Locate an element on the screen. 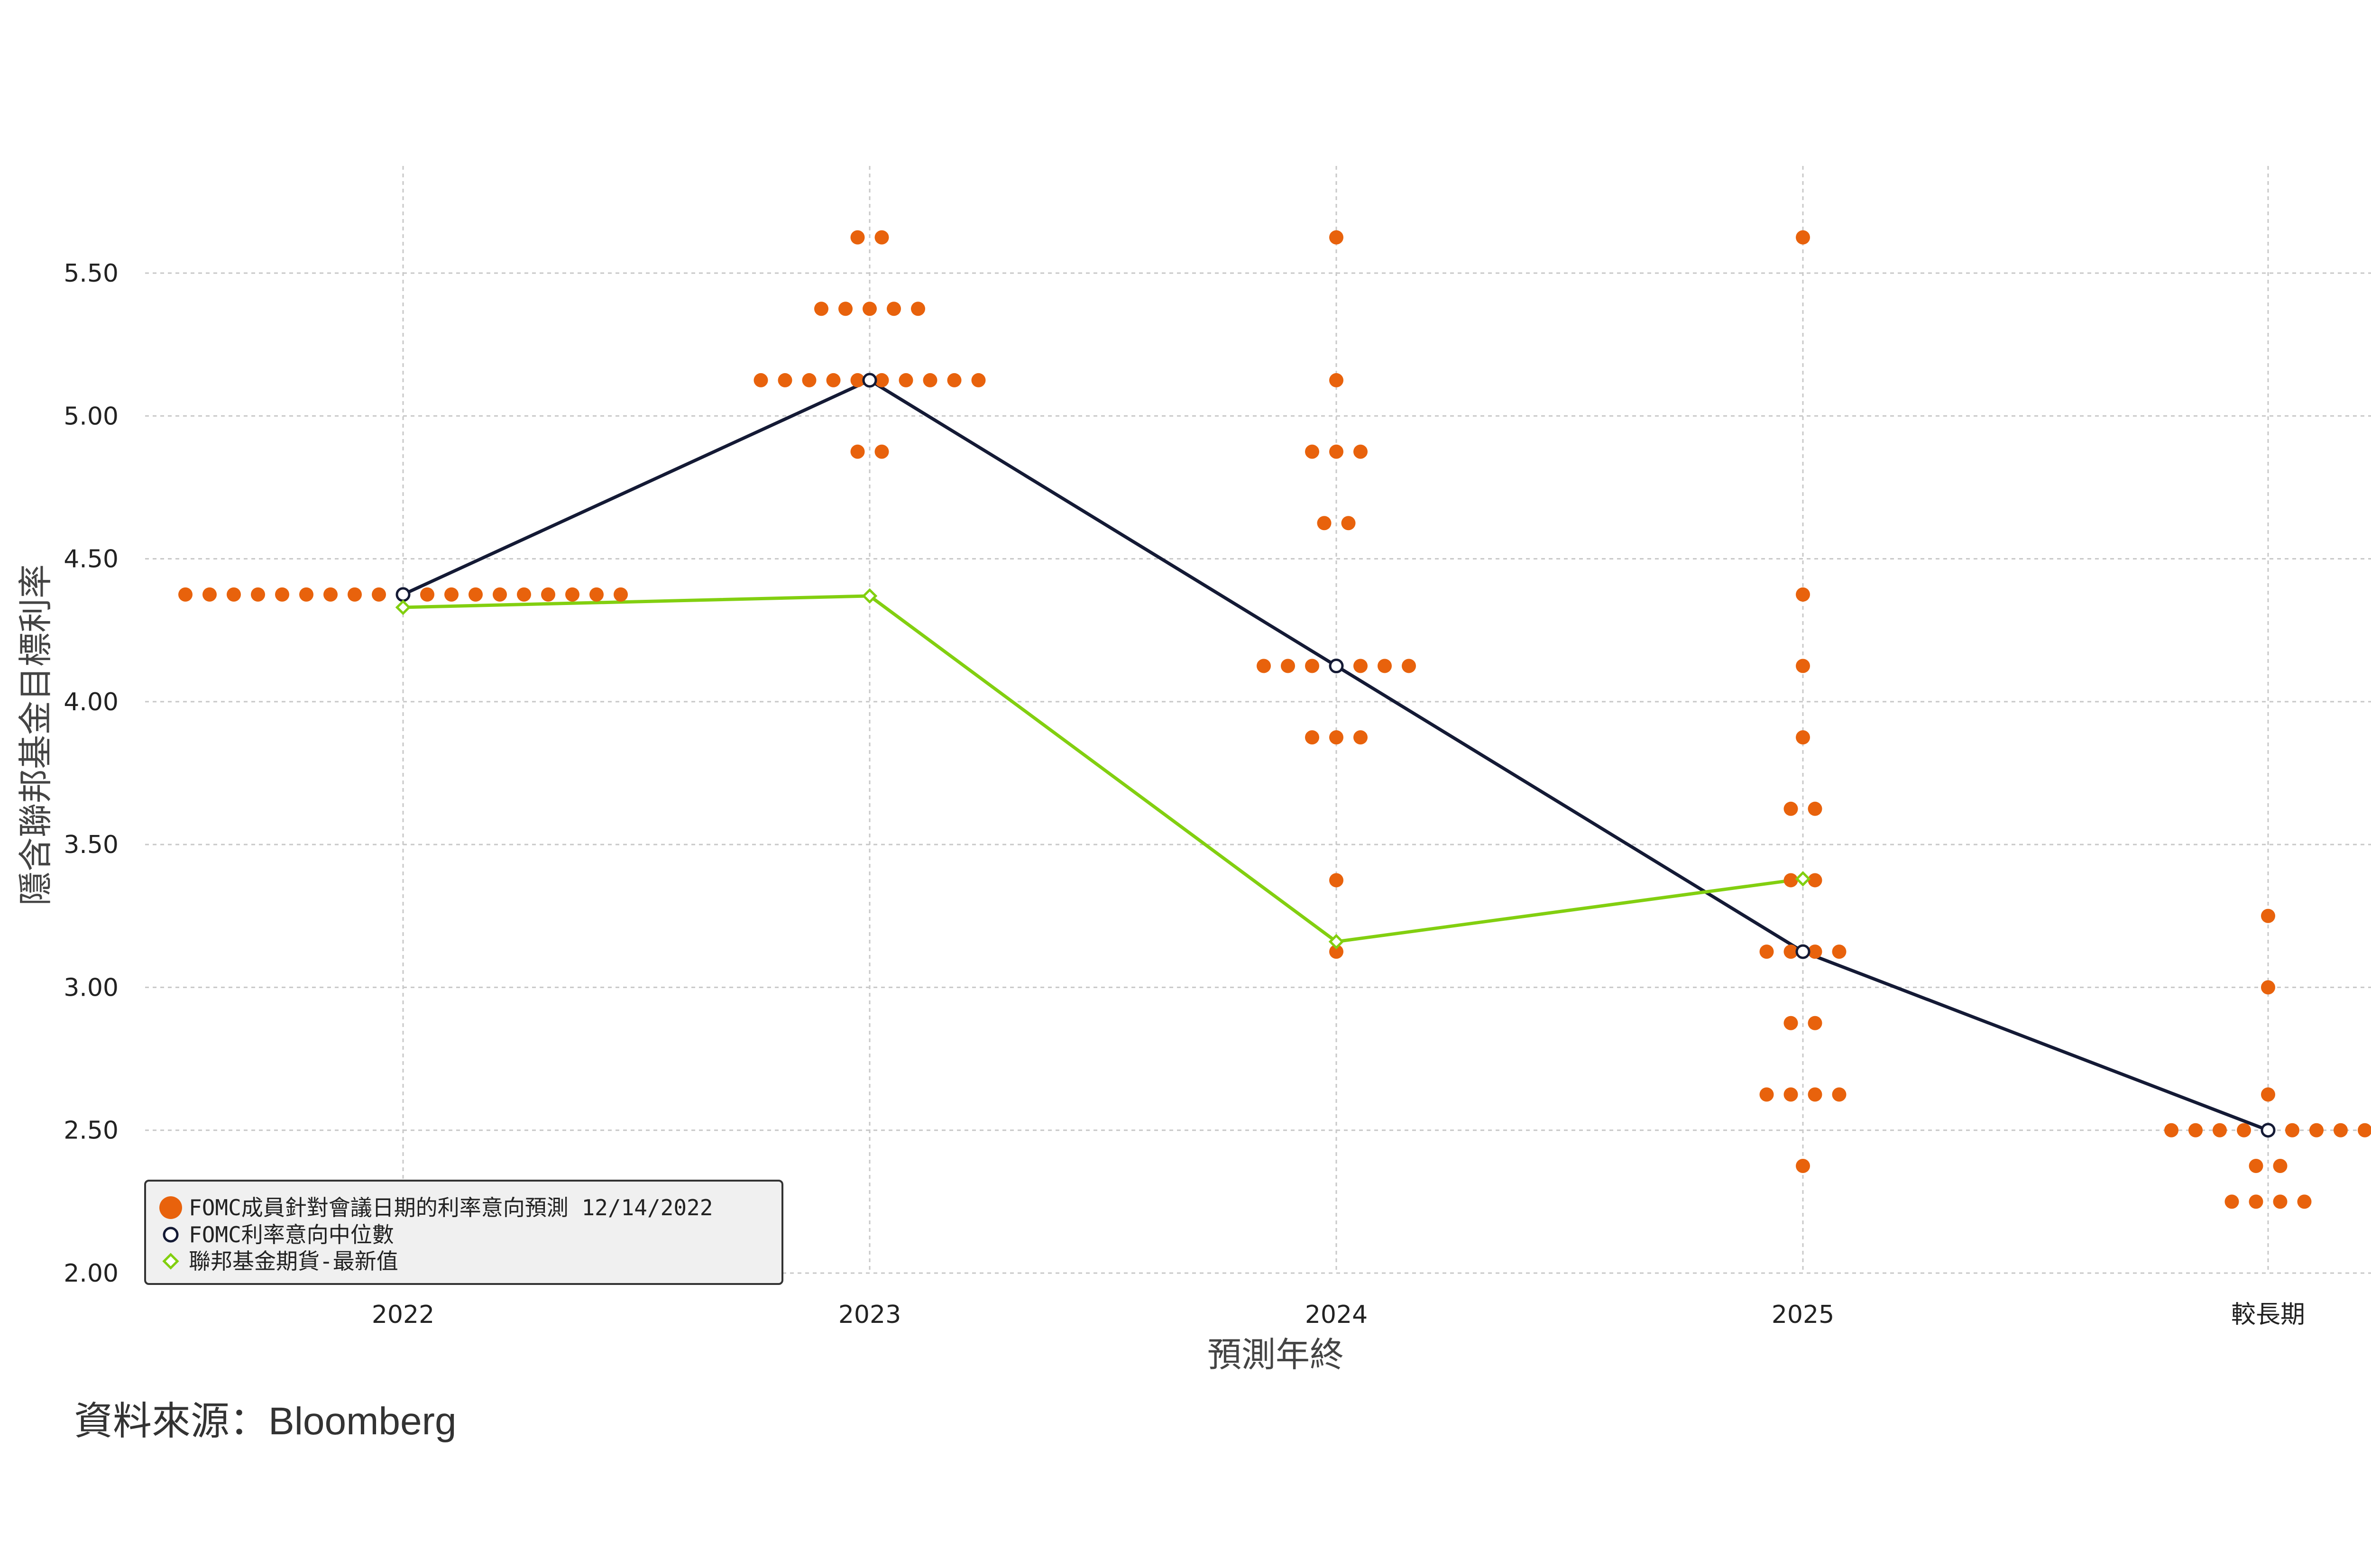 The image size is (2371, 1568). x-tick-label: 2025 is located at coordinates (1803, 1315).